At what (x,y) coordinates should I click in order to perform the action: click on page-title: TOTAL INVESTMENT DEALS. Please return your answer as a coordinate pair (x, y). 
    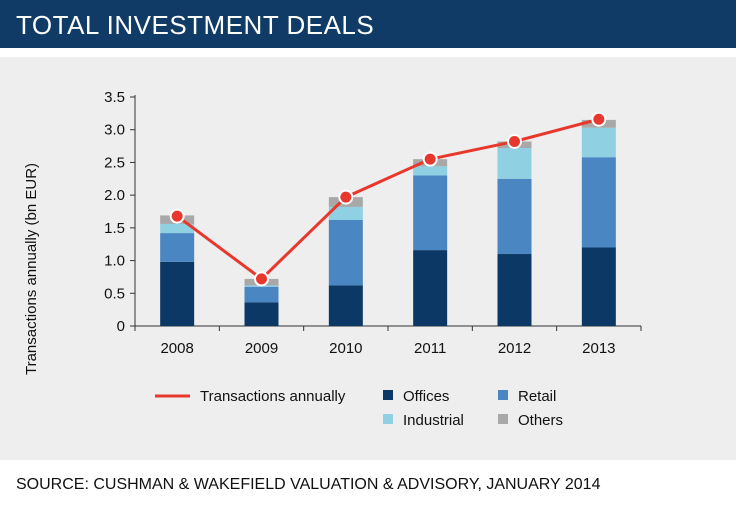
    Looking at the image, I should click on (195, 25).